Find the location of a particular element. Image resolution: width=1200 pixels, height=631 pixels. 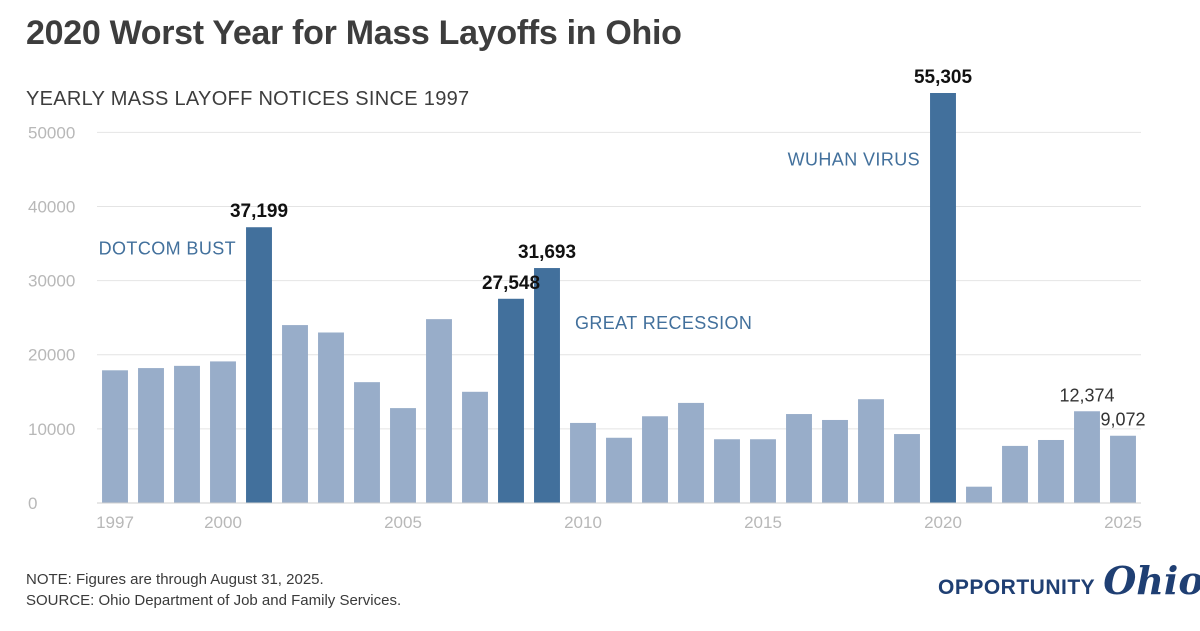

bar-1997 is located at coordinates (115, 436).